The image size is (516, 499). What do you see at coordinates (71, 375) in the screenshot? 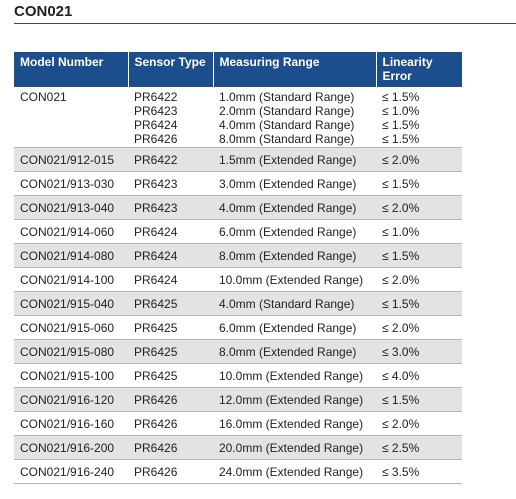
I see `table-cell: CON021/915-100` at bounding box center [71, 375].